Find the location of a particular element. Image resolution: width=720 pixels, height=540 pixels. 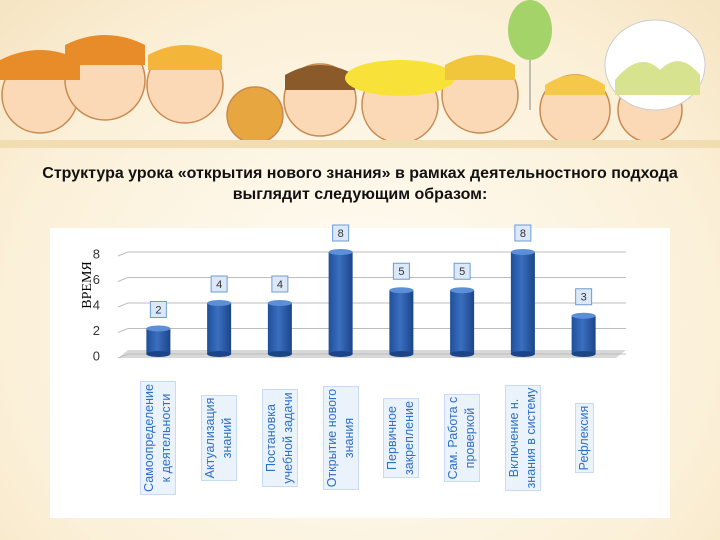

x-tick-label-text: Самоопределение к деятельности is located at coordinates (158, 438).